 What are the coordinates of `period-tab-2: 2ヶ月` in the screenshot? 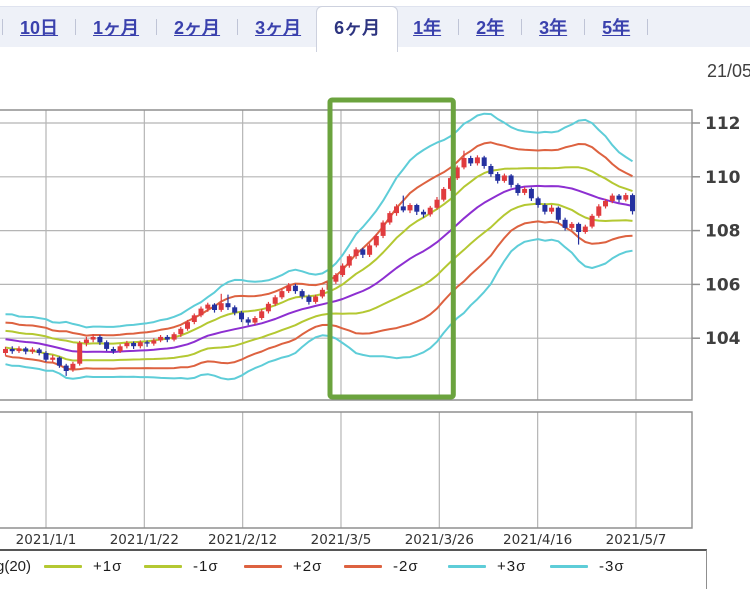 It's located at (197, 28).